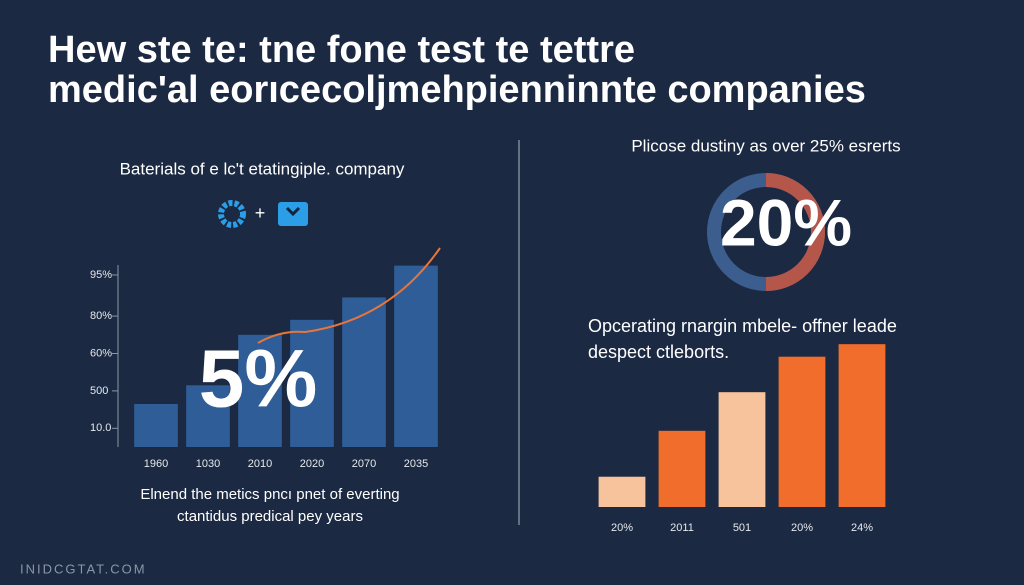 The height and width of the screenshot is (585, 1024). What do you see at coordinates (742, 326) in the screenshot?
I see `chart-title: Opcerating rnargin mbele- offner leade` at bounding box center [742, 326].